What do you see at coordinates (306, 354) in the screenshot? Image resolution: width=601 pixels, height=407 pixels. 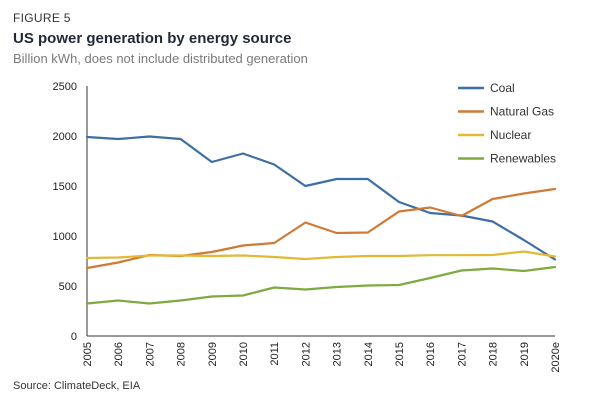 I see `x-tick-label: 2012` at bounding box center [306, 354].